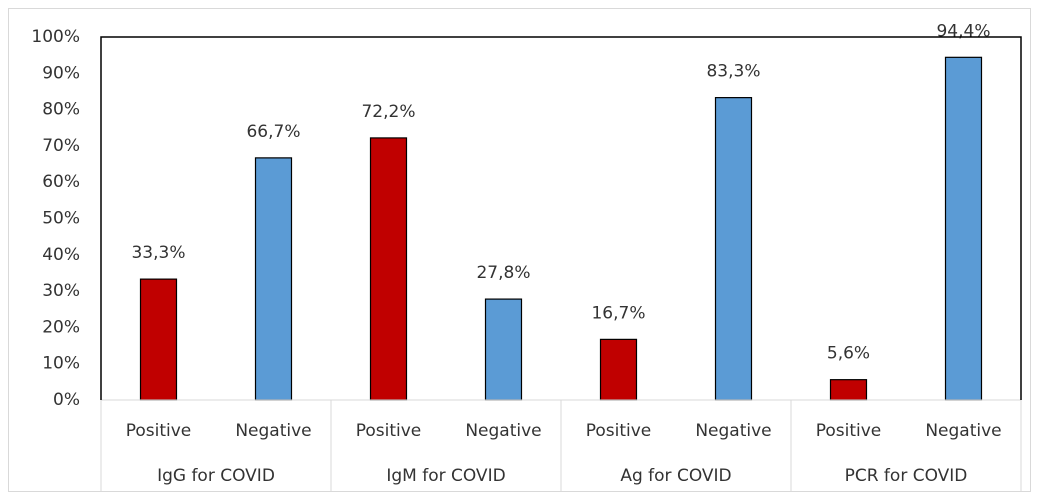 This screenshot has height=500, width=1039. What do you see at coordinates (61, 182) in the screenshot?
I see `y-tick-label: 60%` at bounding box center [61, 182].